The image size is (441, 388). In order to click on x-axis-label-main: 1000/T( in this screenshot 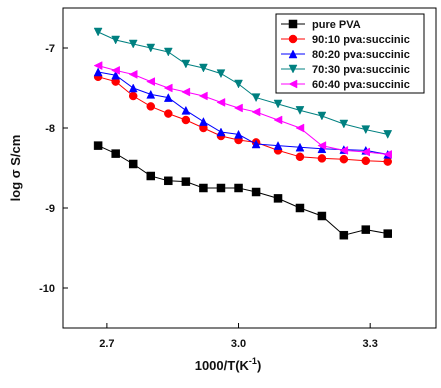, I will do `click(217, 365)`.